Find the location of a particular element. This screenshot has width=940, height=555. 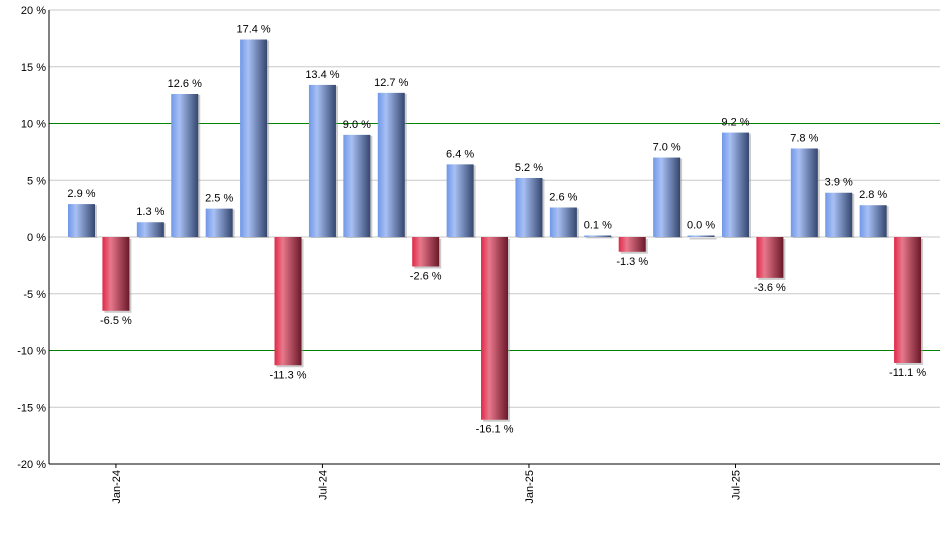

data-label: -16.1 % is located at coordinates (495, 430).